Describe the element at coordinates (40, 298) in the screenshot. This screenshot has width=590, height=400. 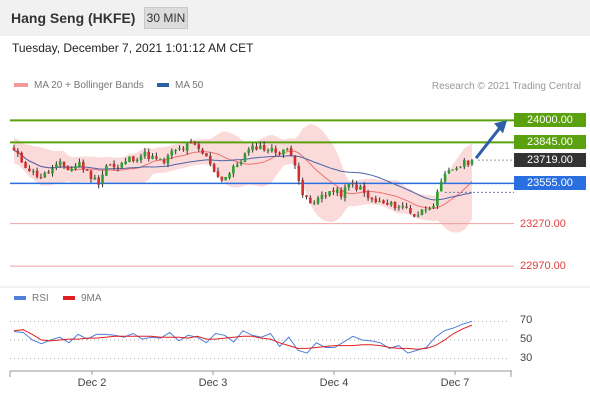
I see `legend-rsi-label: RSI` at that location.